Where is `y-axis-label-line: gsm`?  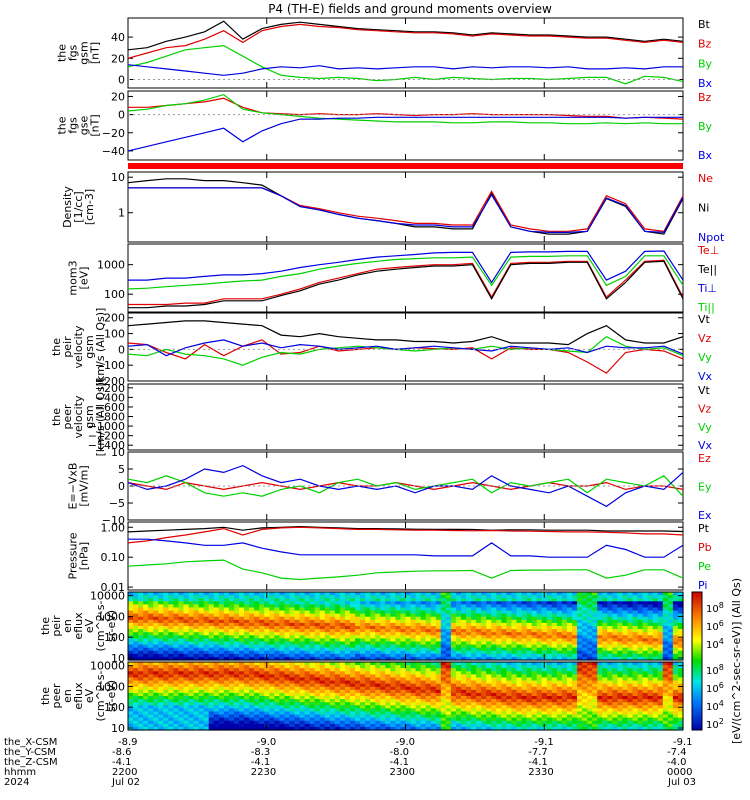 y-axis-label-line: gsm is located at coordinates (84, 52).